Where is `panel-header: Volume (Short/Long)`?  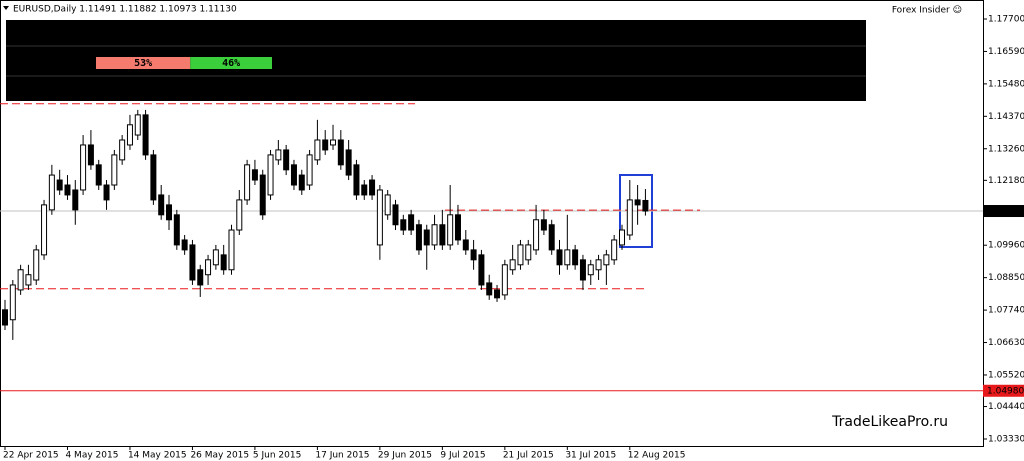 panel-header: Volume (Short/Long) is located at coordinates (357, 33).